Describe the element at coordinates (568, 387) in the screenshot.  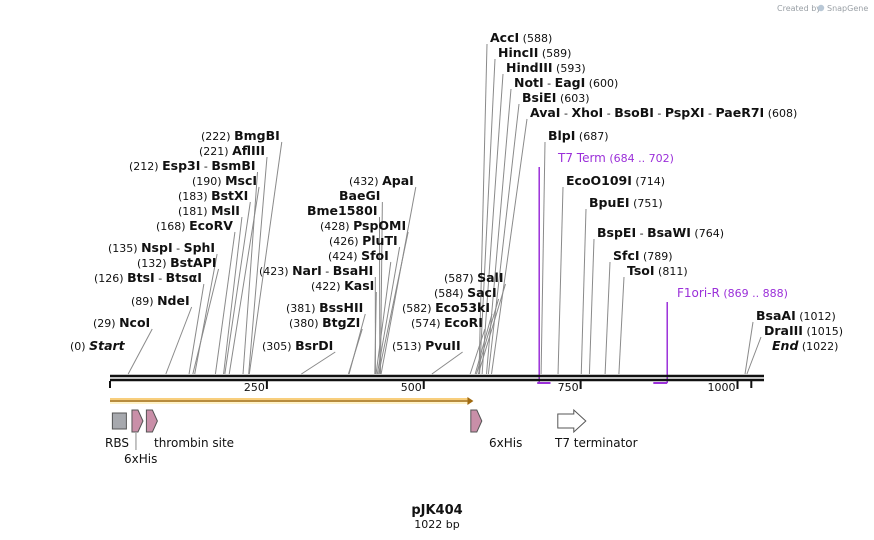
I see `ruler-tick-label: 750` at that location.